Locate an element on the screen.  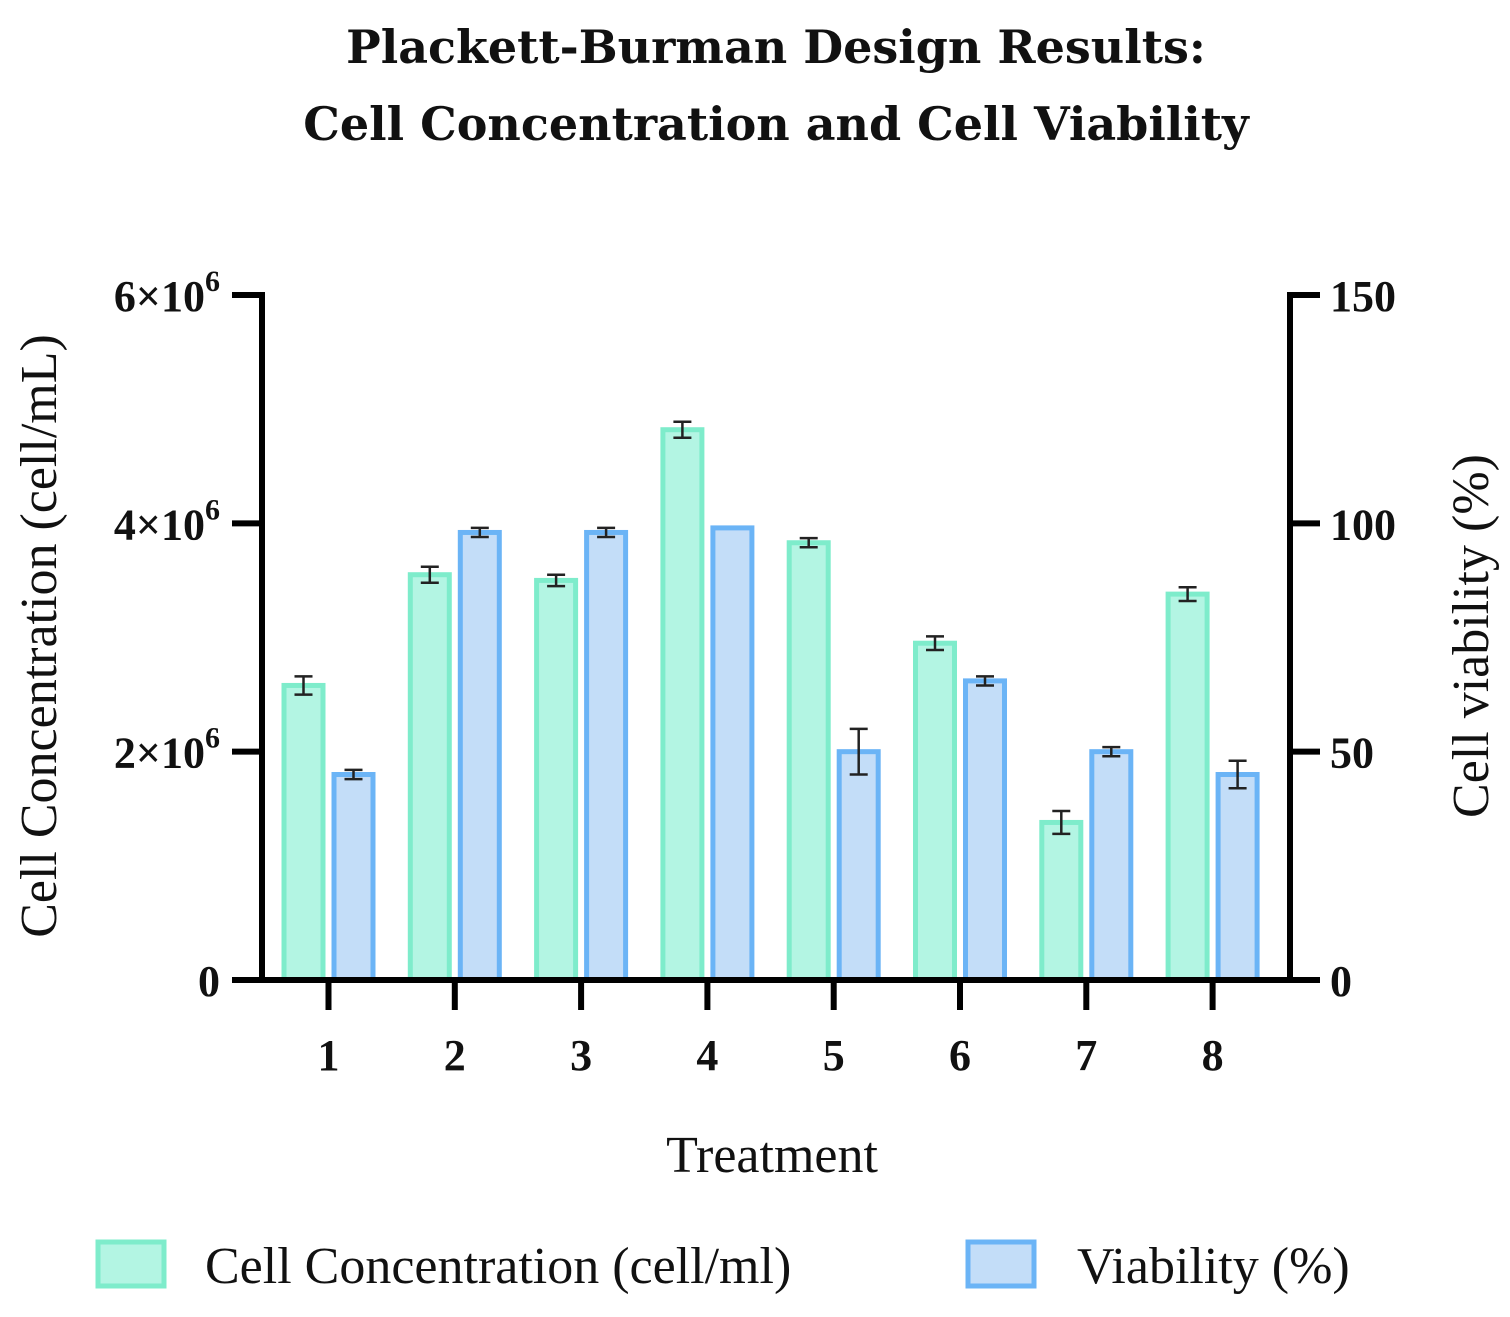
x-tick-label: 1 is located at coordinates (329, 1055).